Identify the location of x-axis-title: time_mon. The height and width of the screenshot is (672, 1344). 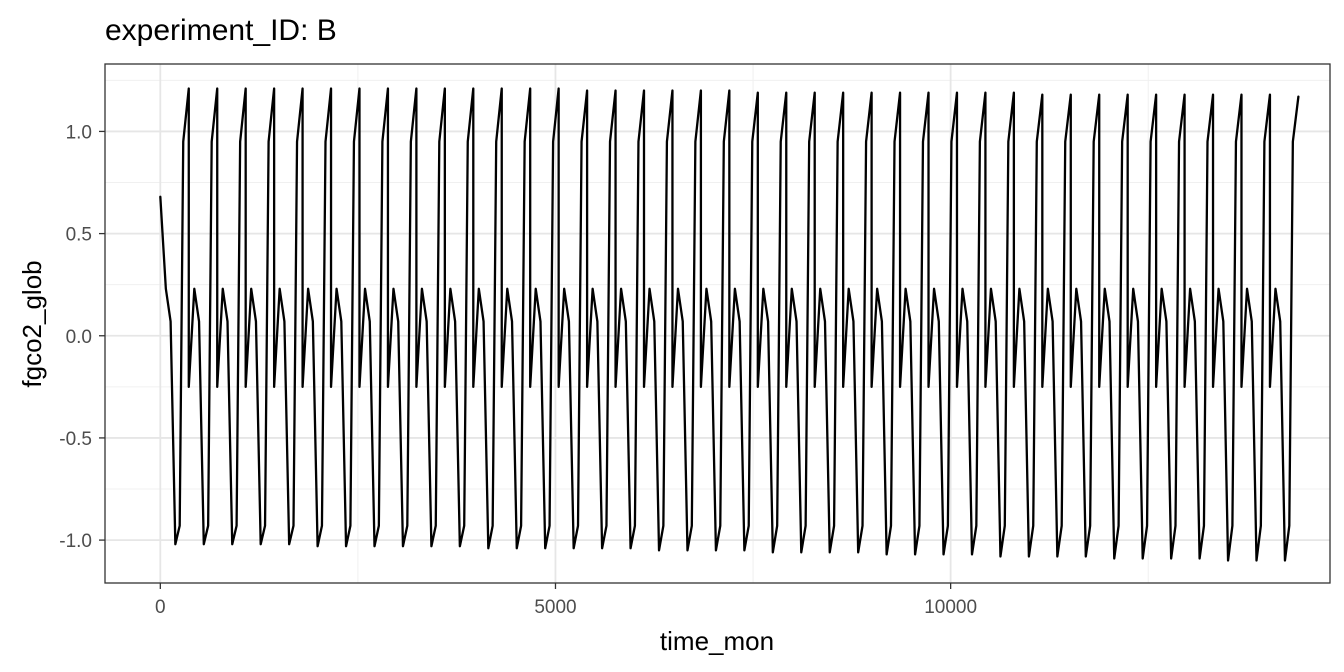
(717, 641).